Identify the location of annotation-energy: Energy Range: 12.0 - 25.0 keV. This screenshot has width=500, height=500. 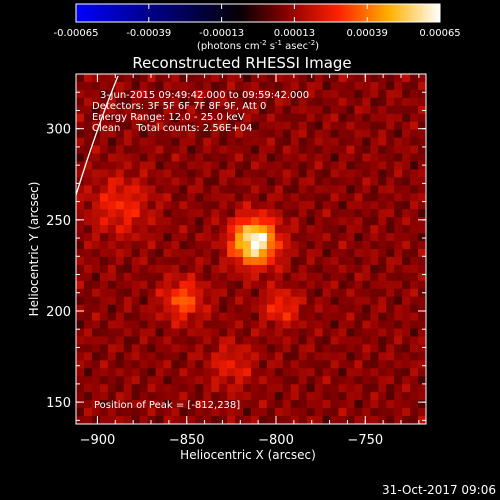
(168, 117).